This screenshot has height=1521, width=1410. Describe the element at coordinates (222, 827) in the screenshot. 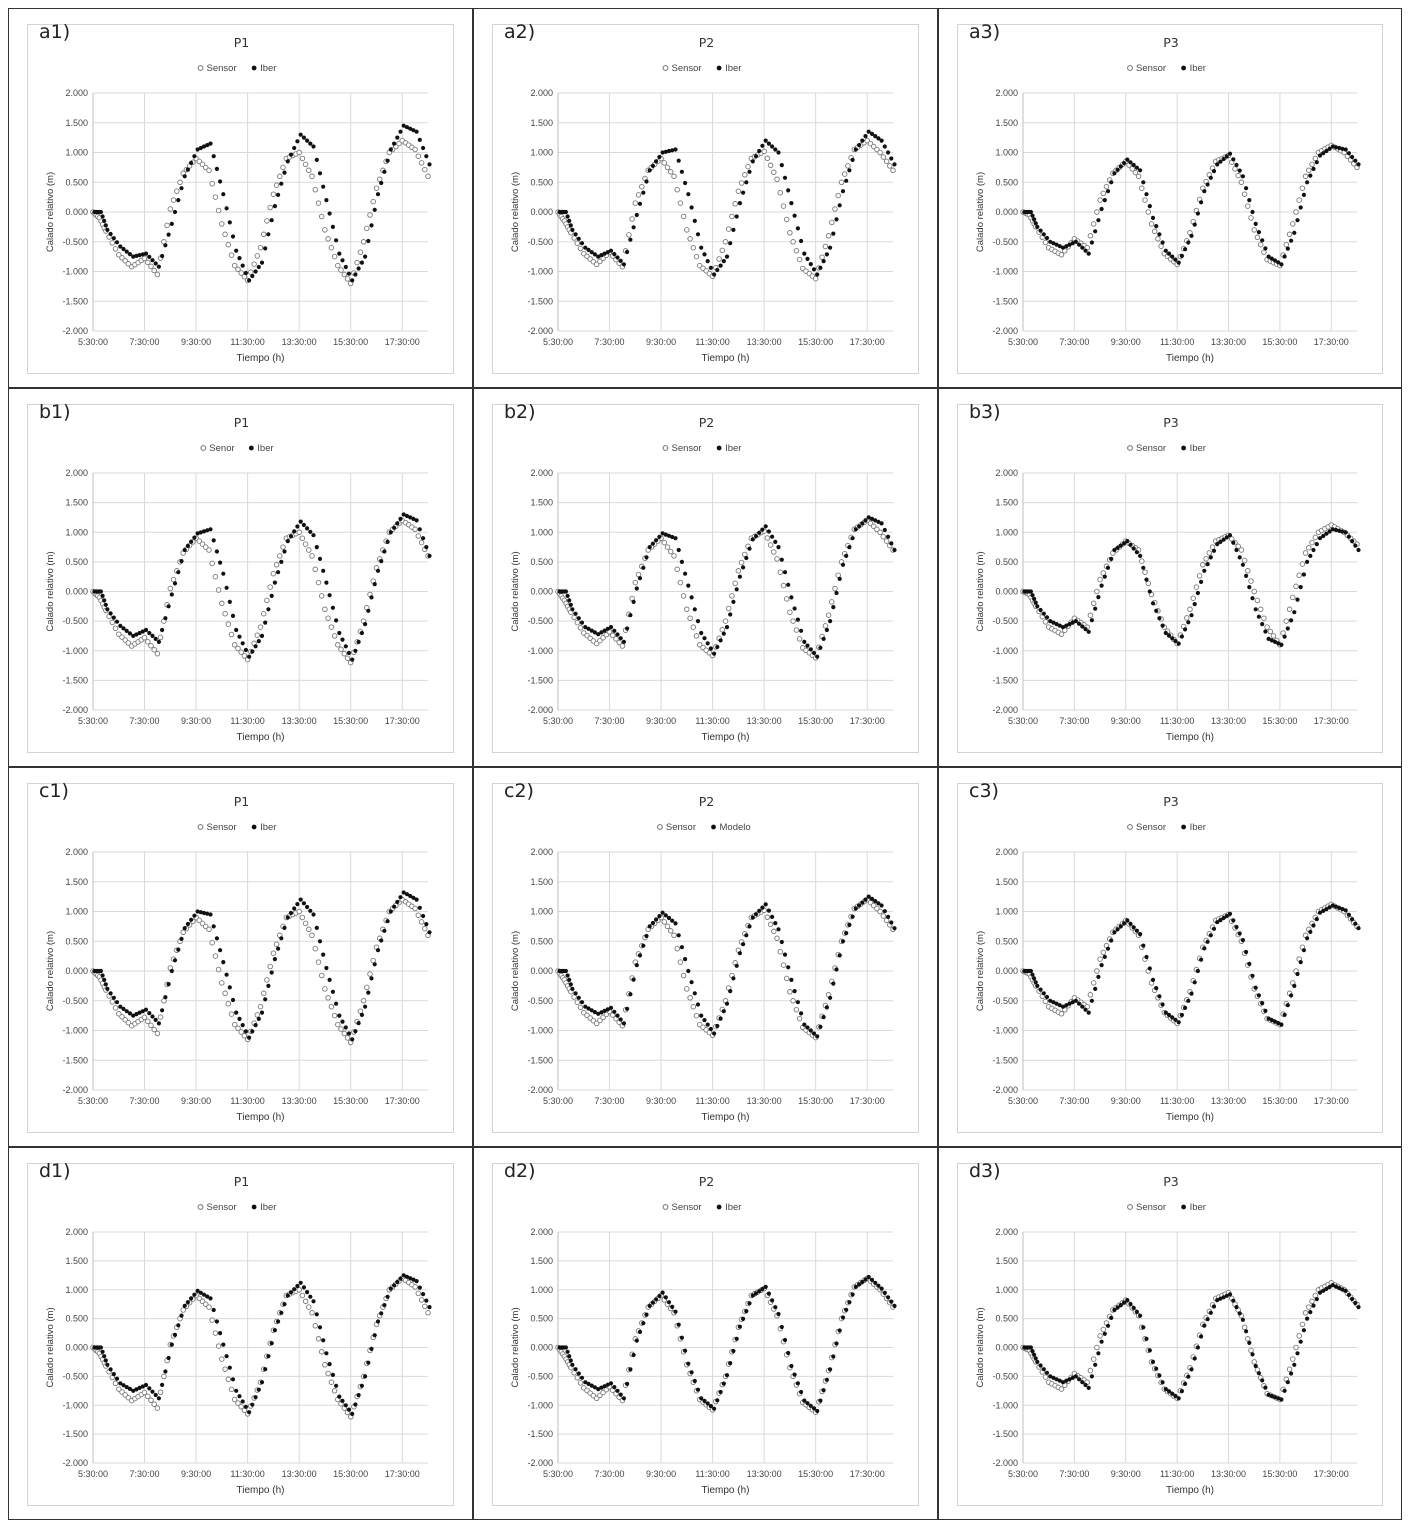

I see `legend-sensor-label: Sensor` at that location.